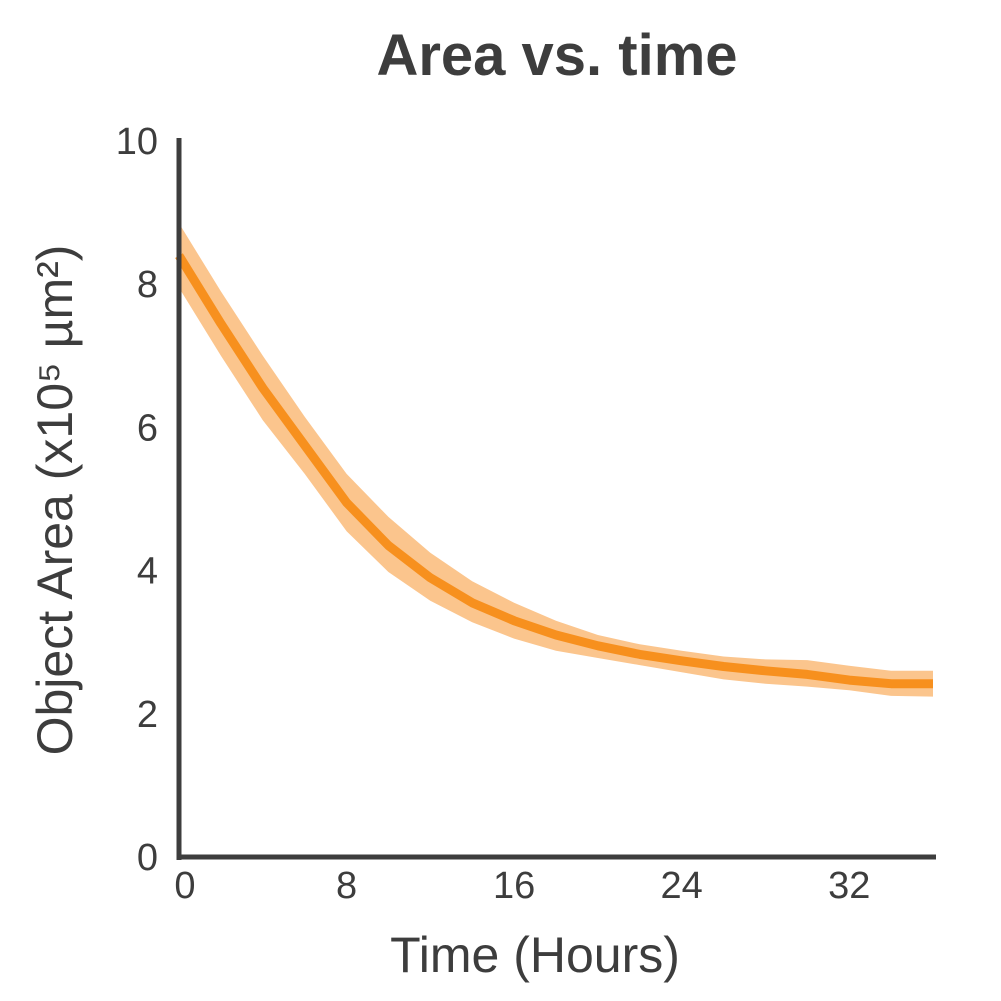 The height and width of the screenshot is (1001, 1001). What do you see at coordinates (147, 572) in the screenshot?
I see `y-tick-label: 4` at bounding box center [147, 572].